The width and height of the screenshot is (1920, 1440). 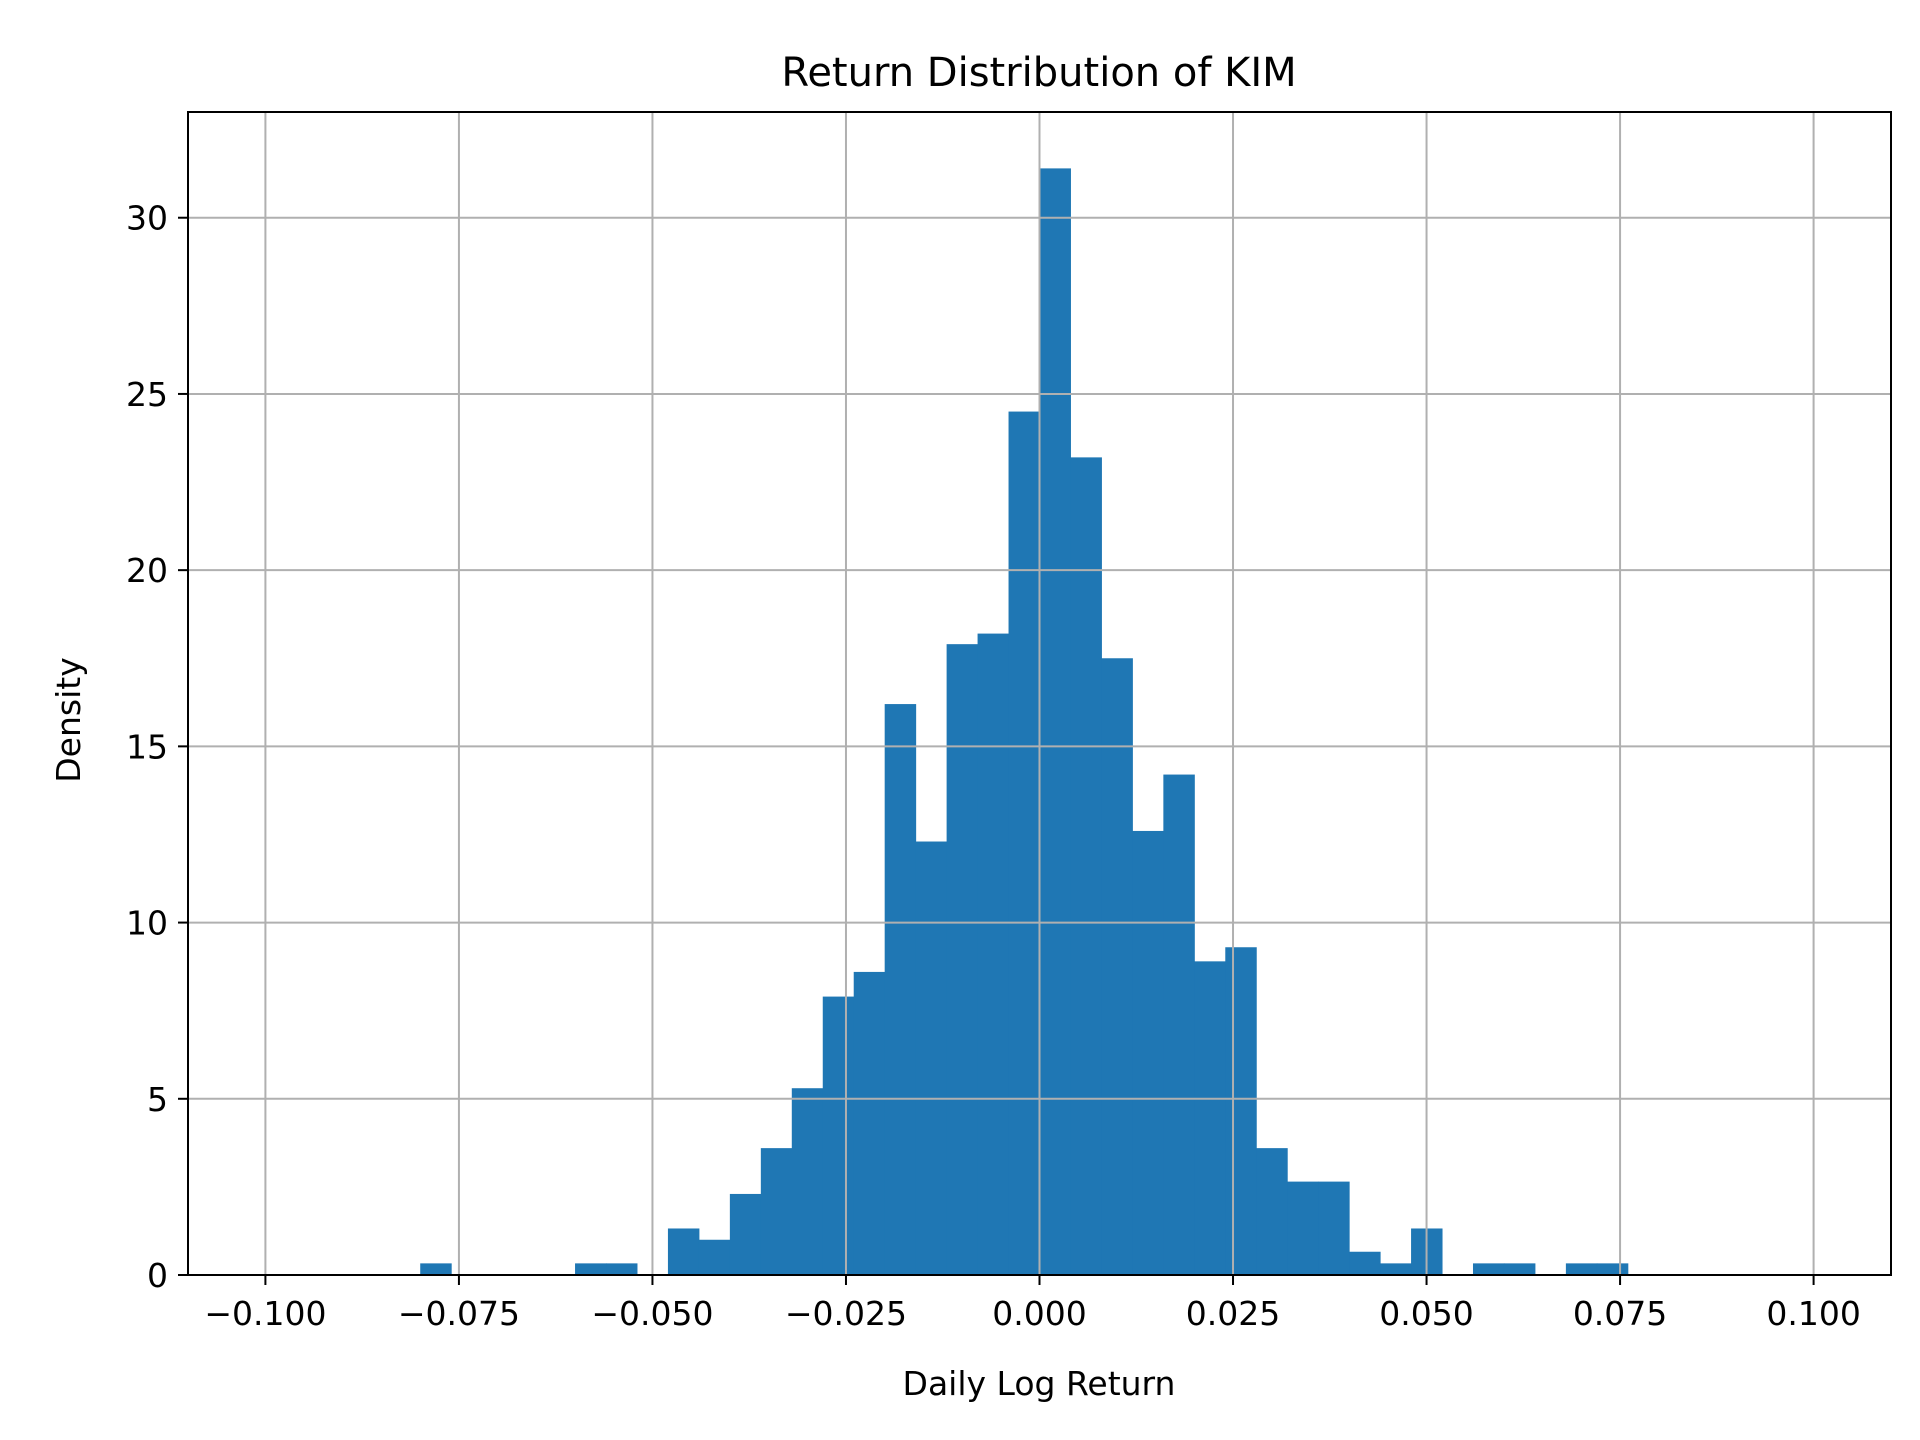 What do you see at coordinates (1620, 1313) in the screenshot?
I see `x-tick-label: 0.075` at bounding box center [1620, 1313].